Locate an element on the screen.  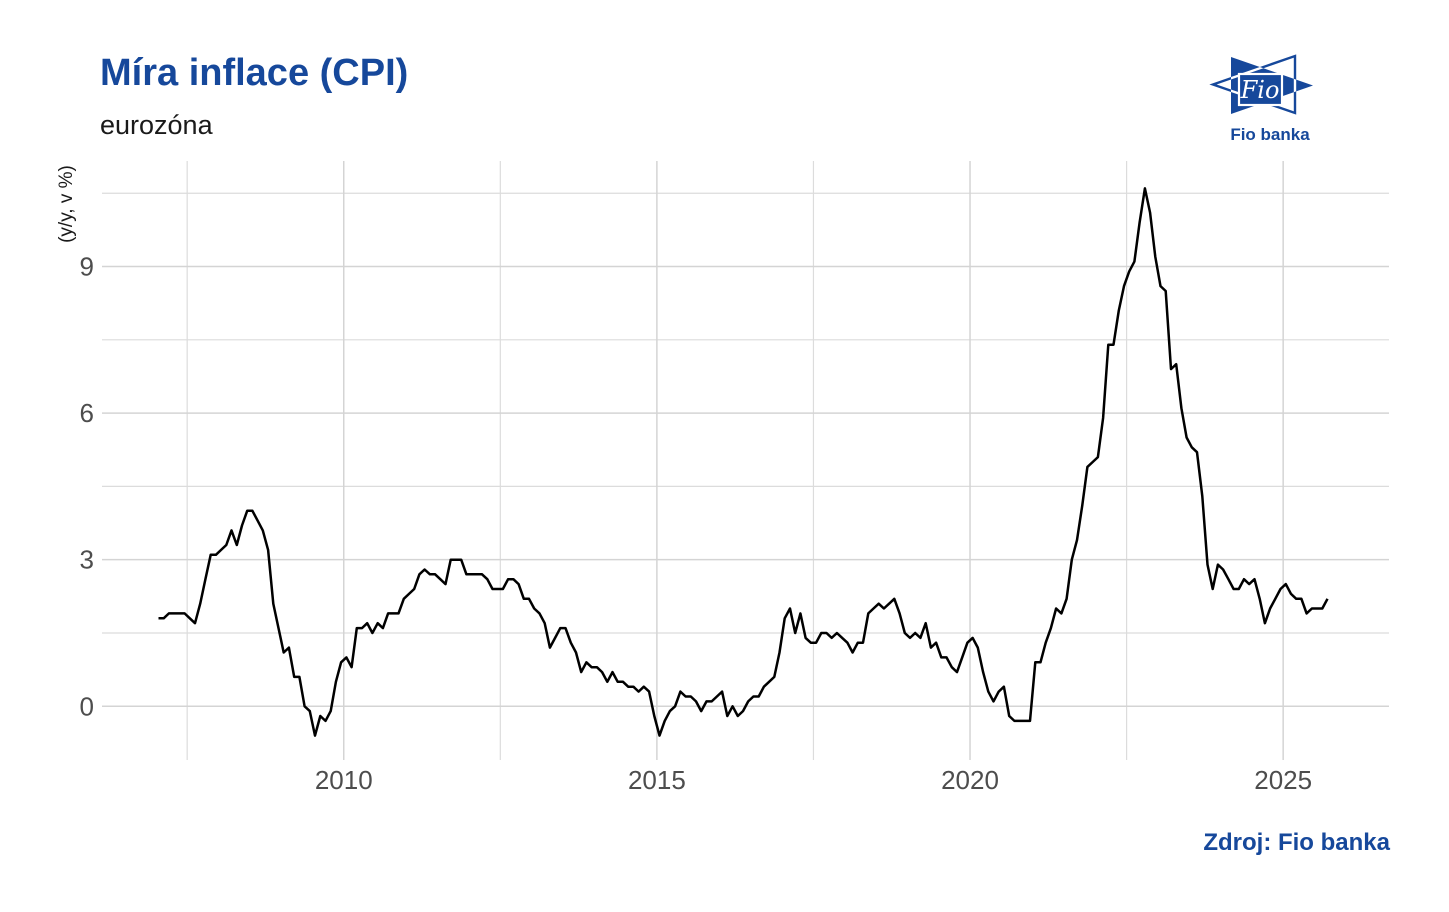
logo-wordmark: Fio banka is located at coordinates (1270, 133).